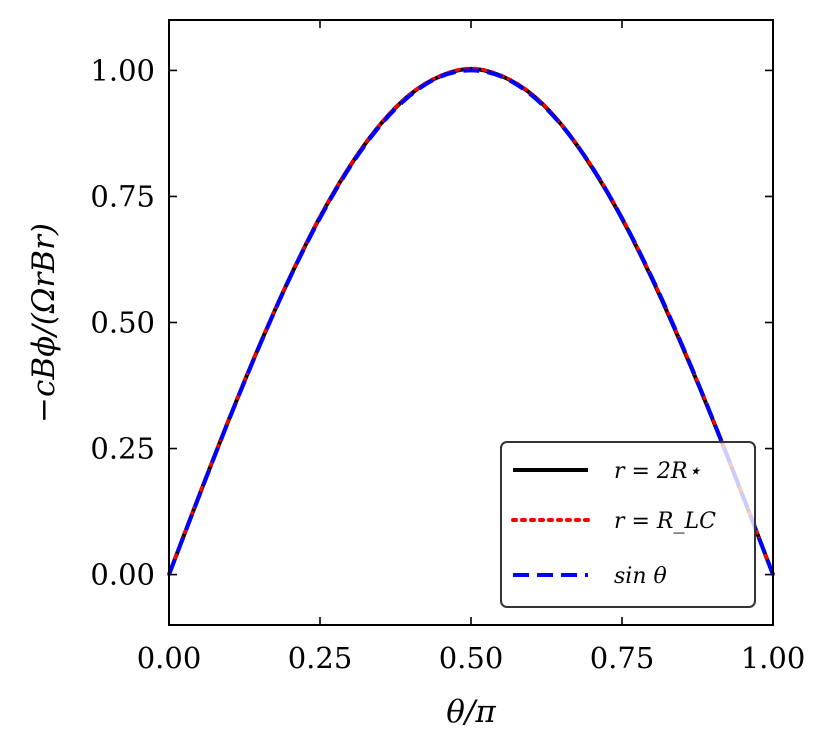  Describe the element at coordinates (320, 658) in the screenshot. I see `x-tick-label: 0.25` at that location.